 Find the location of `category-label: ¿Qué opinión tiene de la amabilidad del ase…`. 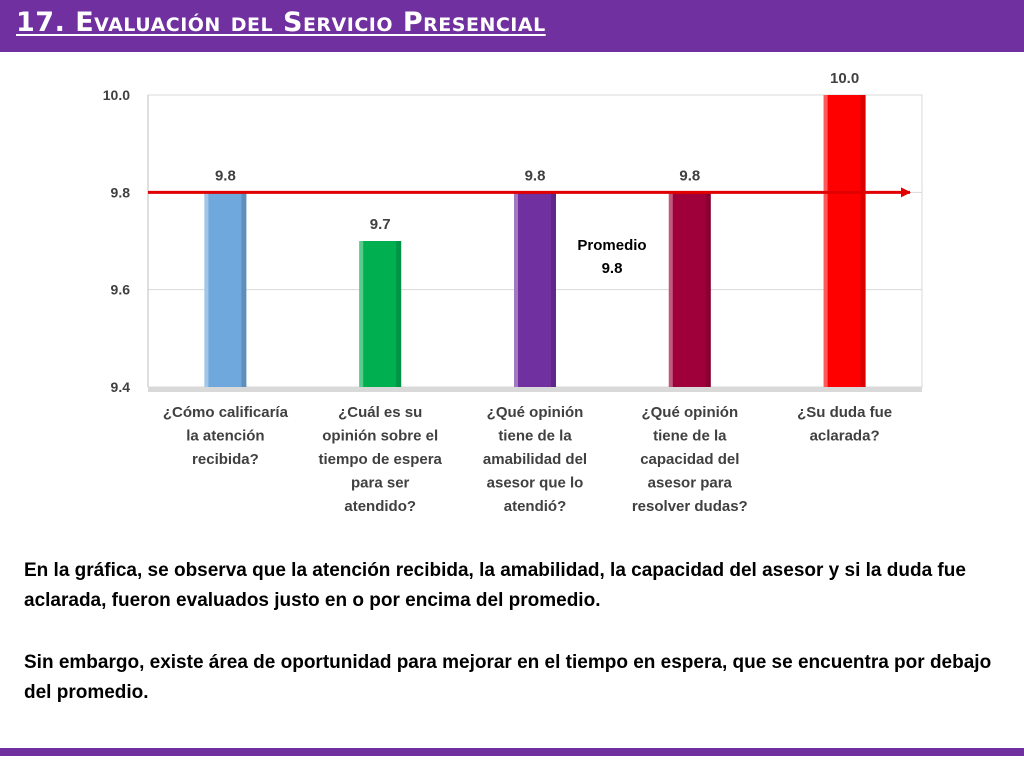

category-label: ¿Qué opinión tiene de la amabilidad del ase… is located at coordinates (535, 459).